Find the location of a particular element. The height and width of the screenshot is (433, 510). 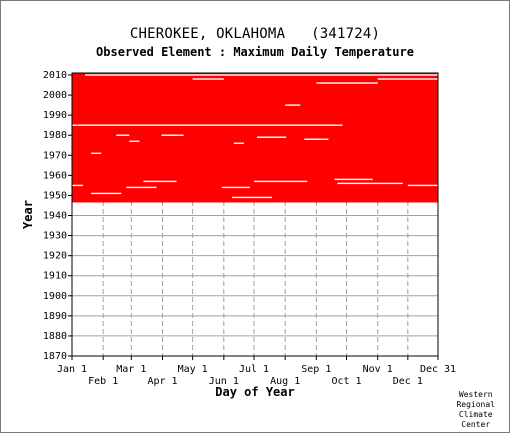

x-tick-label: Dec 31 is located at coordinates (438, 369).